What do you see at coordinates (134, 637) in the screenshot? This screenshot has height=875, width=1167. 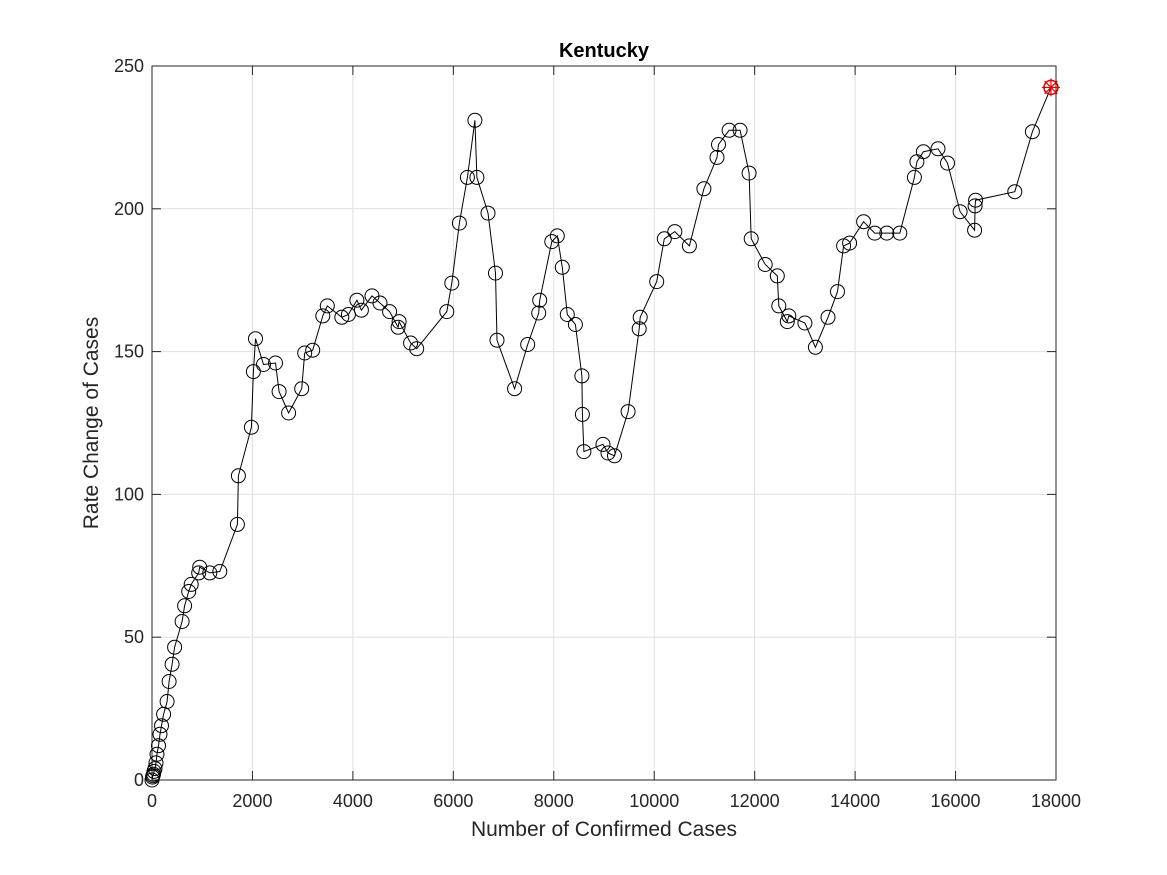 I see `y-tick-label: 50` at bounding box center [134, 637].